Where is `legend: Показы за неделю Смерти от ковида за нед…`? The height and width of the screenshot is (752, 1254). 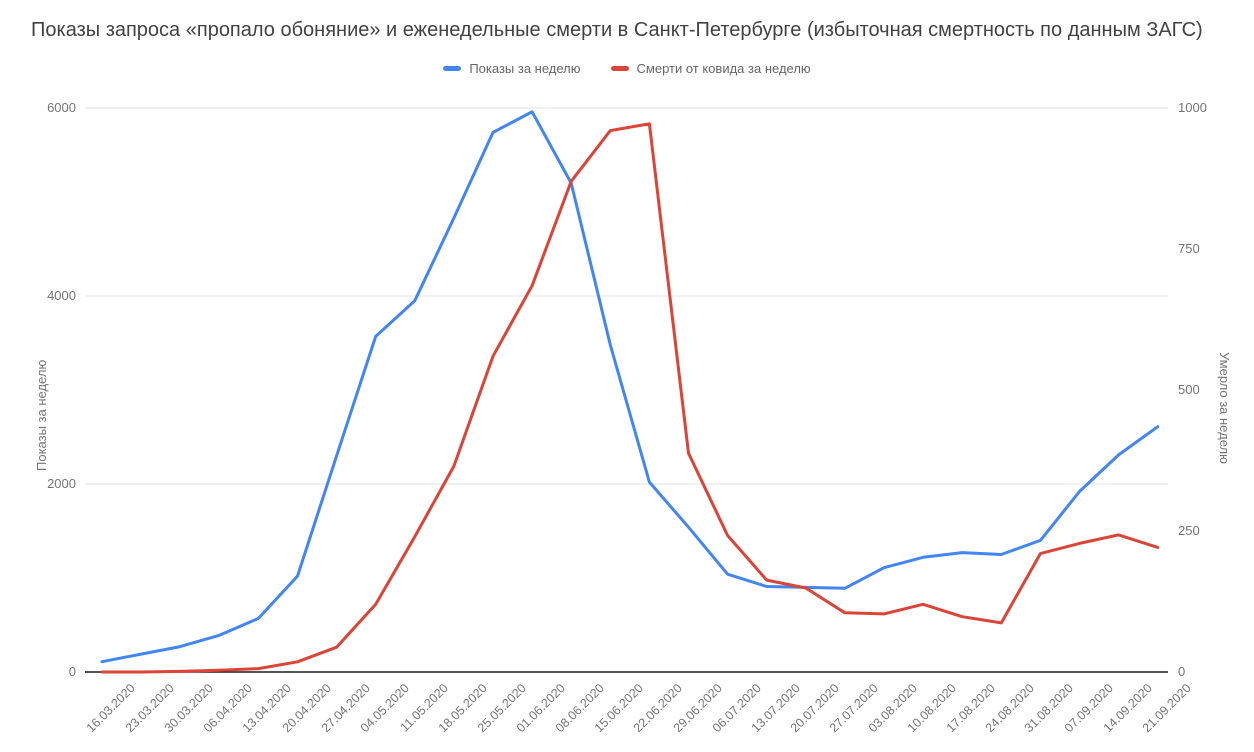 legend: Показы за неделю Смерти от ковида за нед… is located at coordinates (627, 68).